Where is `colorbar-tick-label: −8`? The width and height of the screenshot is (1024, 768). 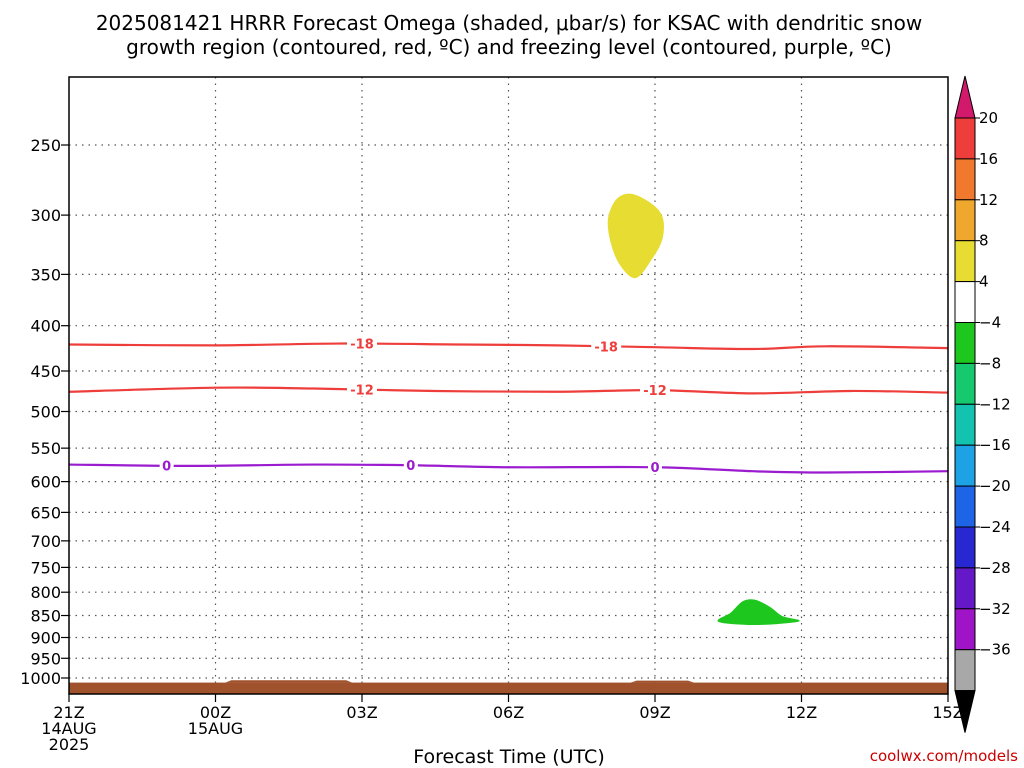
colorbar-tick-label: −8 is located at coordinates (990, 363).